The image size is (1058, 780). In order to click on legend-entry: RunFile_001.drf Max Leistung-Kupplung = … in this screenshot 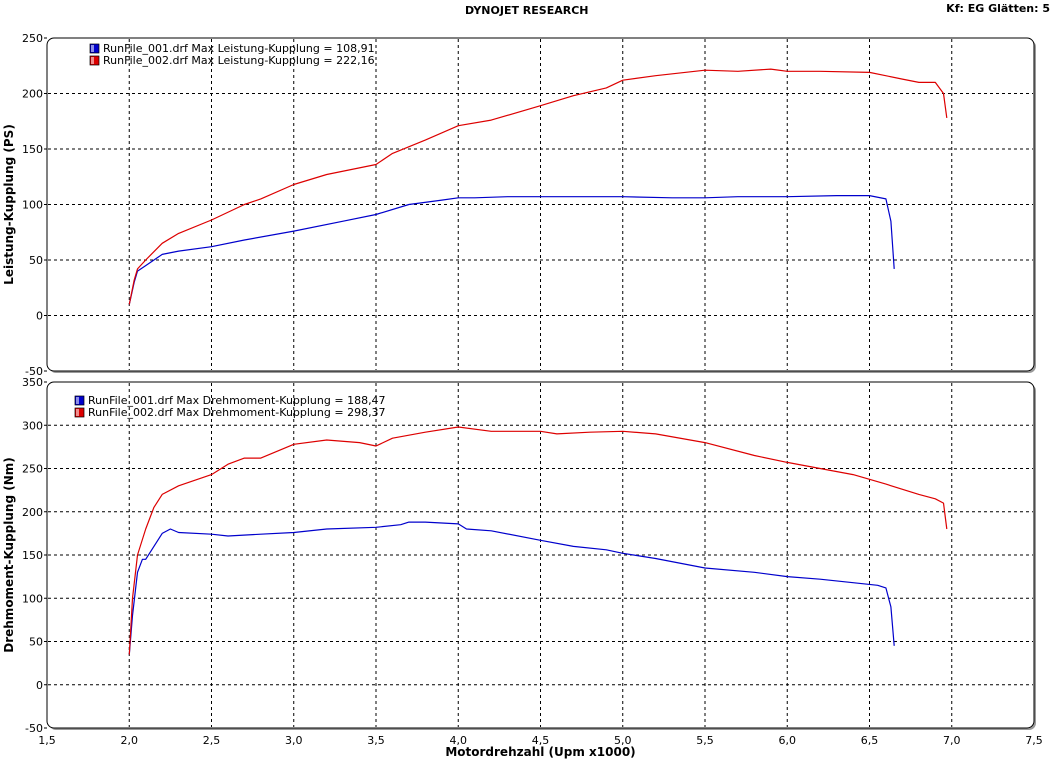, I will do `click(239, 48)`.